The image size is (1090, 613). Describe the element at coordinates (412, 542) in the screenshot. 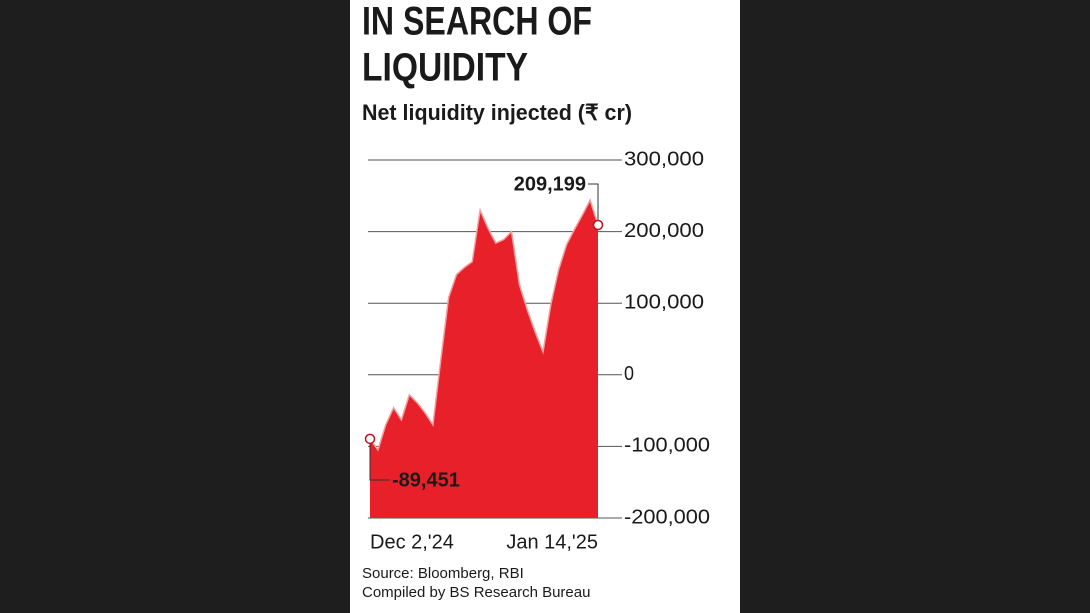

I see `x-tick-label: Dec 2,'24` at that location.